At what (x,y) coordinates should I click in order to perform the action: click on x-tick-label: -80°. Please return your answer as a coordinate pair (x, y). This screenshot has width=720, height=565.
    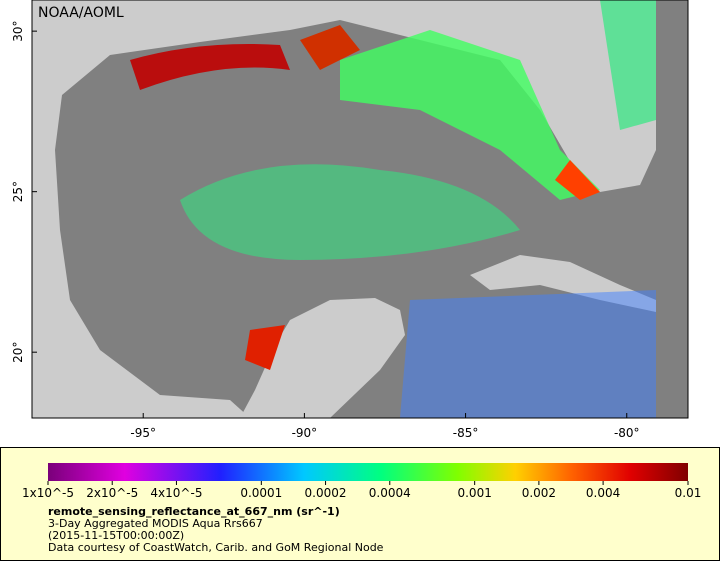
    Looking at the image, I should click on (627, 433).